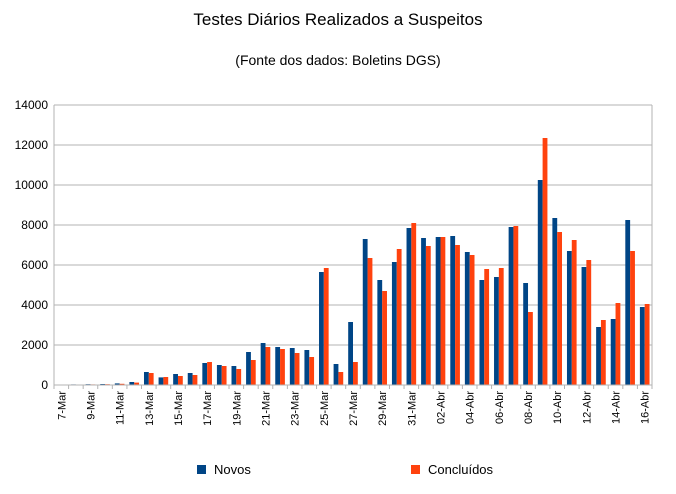  I want to click on legend-label-concluidos: Concluídos, so click(461, 469).